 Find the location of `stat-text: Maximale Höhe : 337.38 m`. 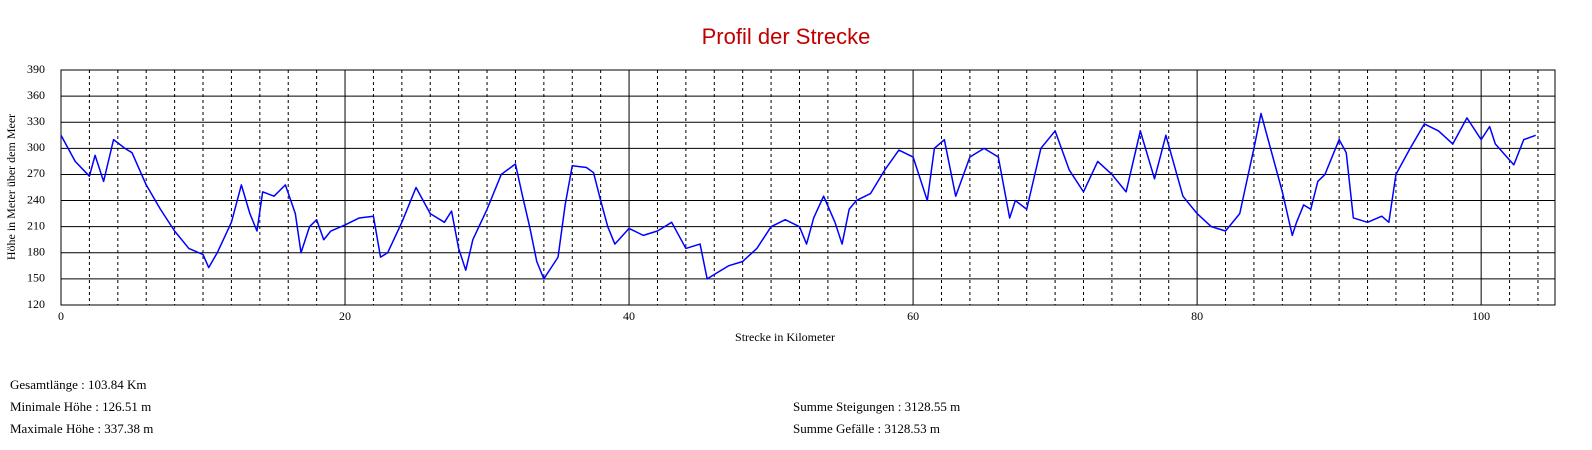

stat-text: Maximale Höhe : 337.38 m is located at coordinates (81, 428).